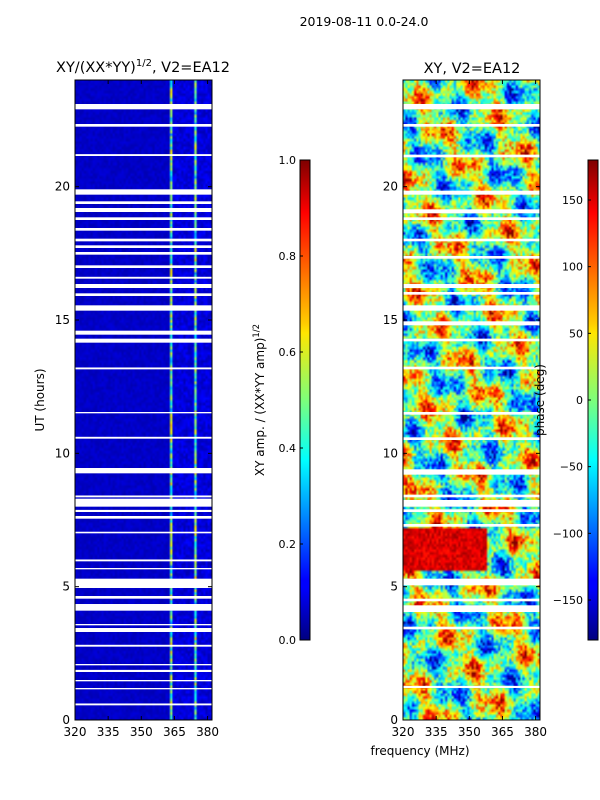 Image resolution: width=600 pixels, height=800 pixels. I want to click on colorbar-tick-label: 0.8, so click(288, 256).